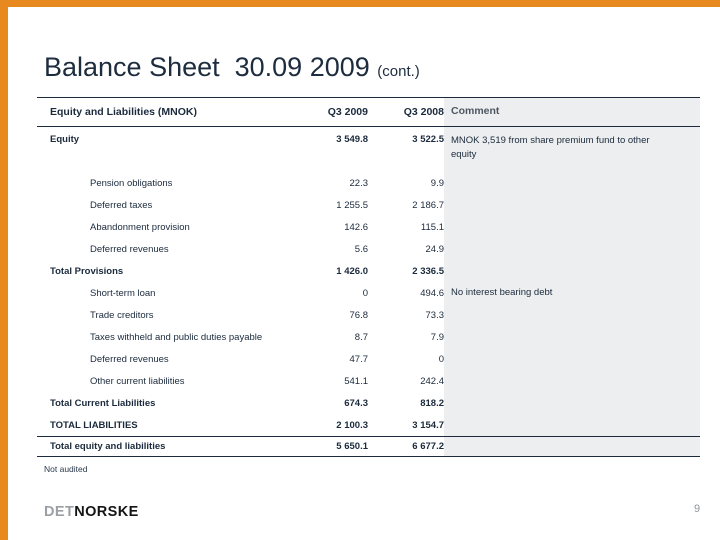  What do you see at coordinates (475, 111) in the screenshot?
I see `header-comment: Comment` at bounding box center [475, 111].